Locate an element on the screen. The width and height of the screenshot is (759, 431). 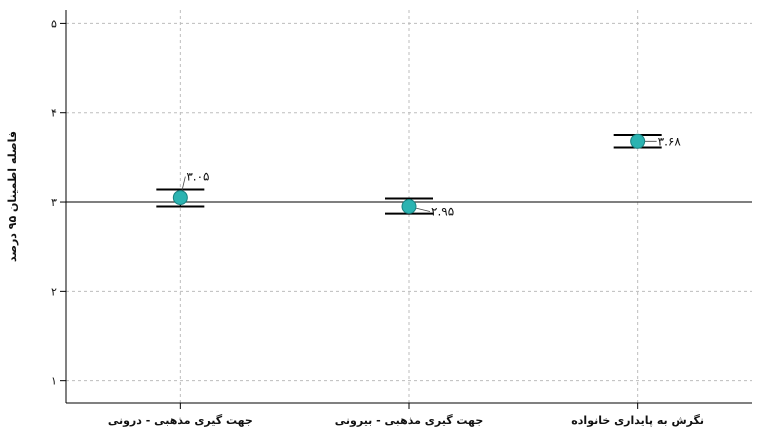
data-label: ۳.۰۵ is located at coordinates (197, 177).